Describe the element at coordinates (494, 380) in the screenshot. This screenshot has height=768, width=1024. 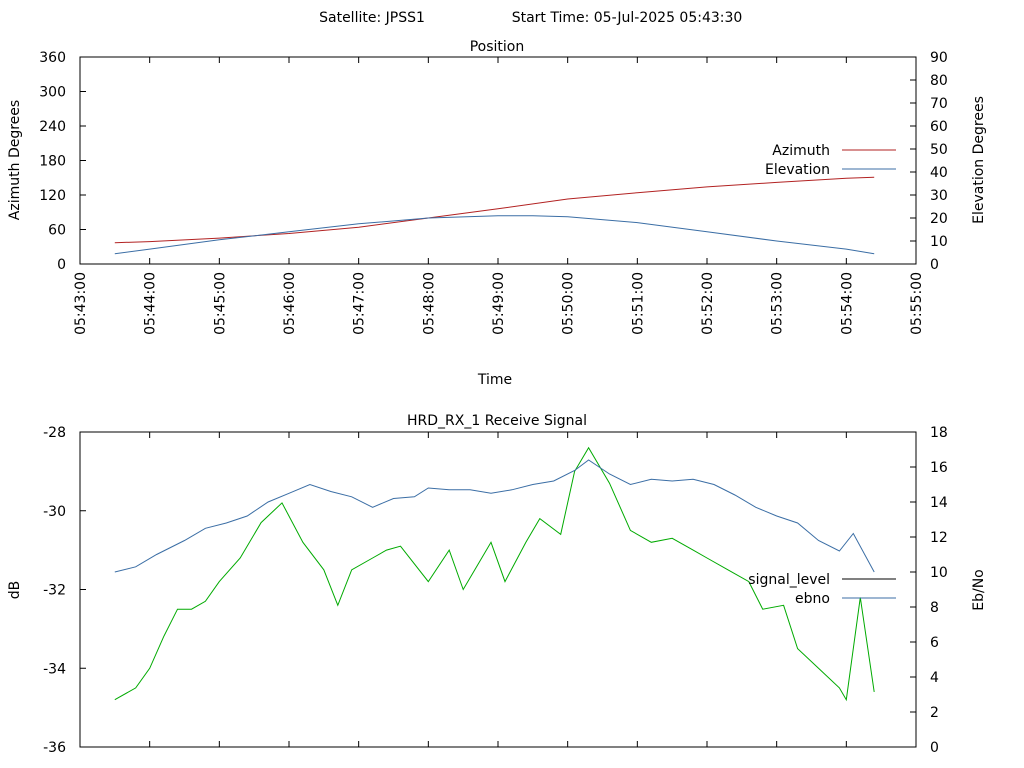
I see `position-chart-xlabel: Time` at that location.